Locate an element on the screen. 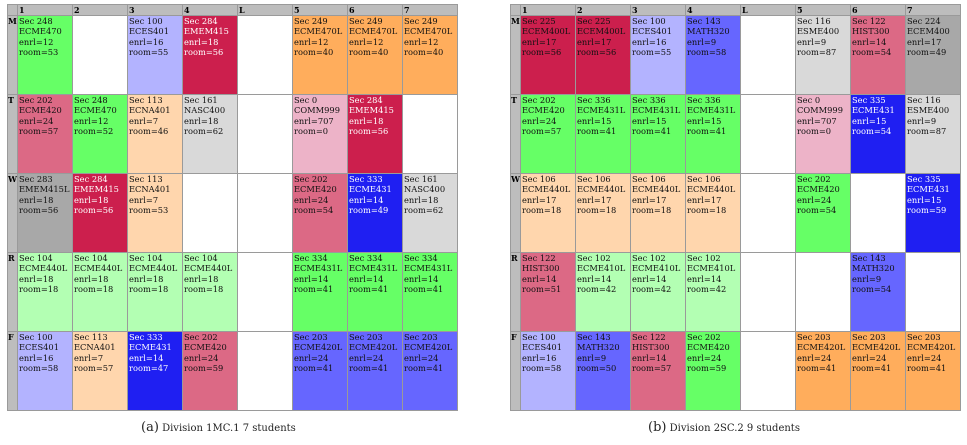 This screenshot has height=445, width=967. course-slot: Sec 104 ECME440L enrl=18 room=18 is located at coordinates (100, 292).